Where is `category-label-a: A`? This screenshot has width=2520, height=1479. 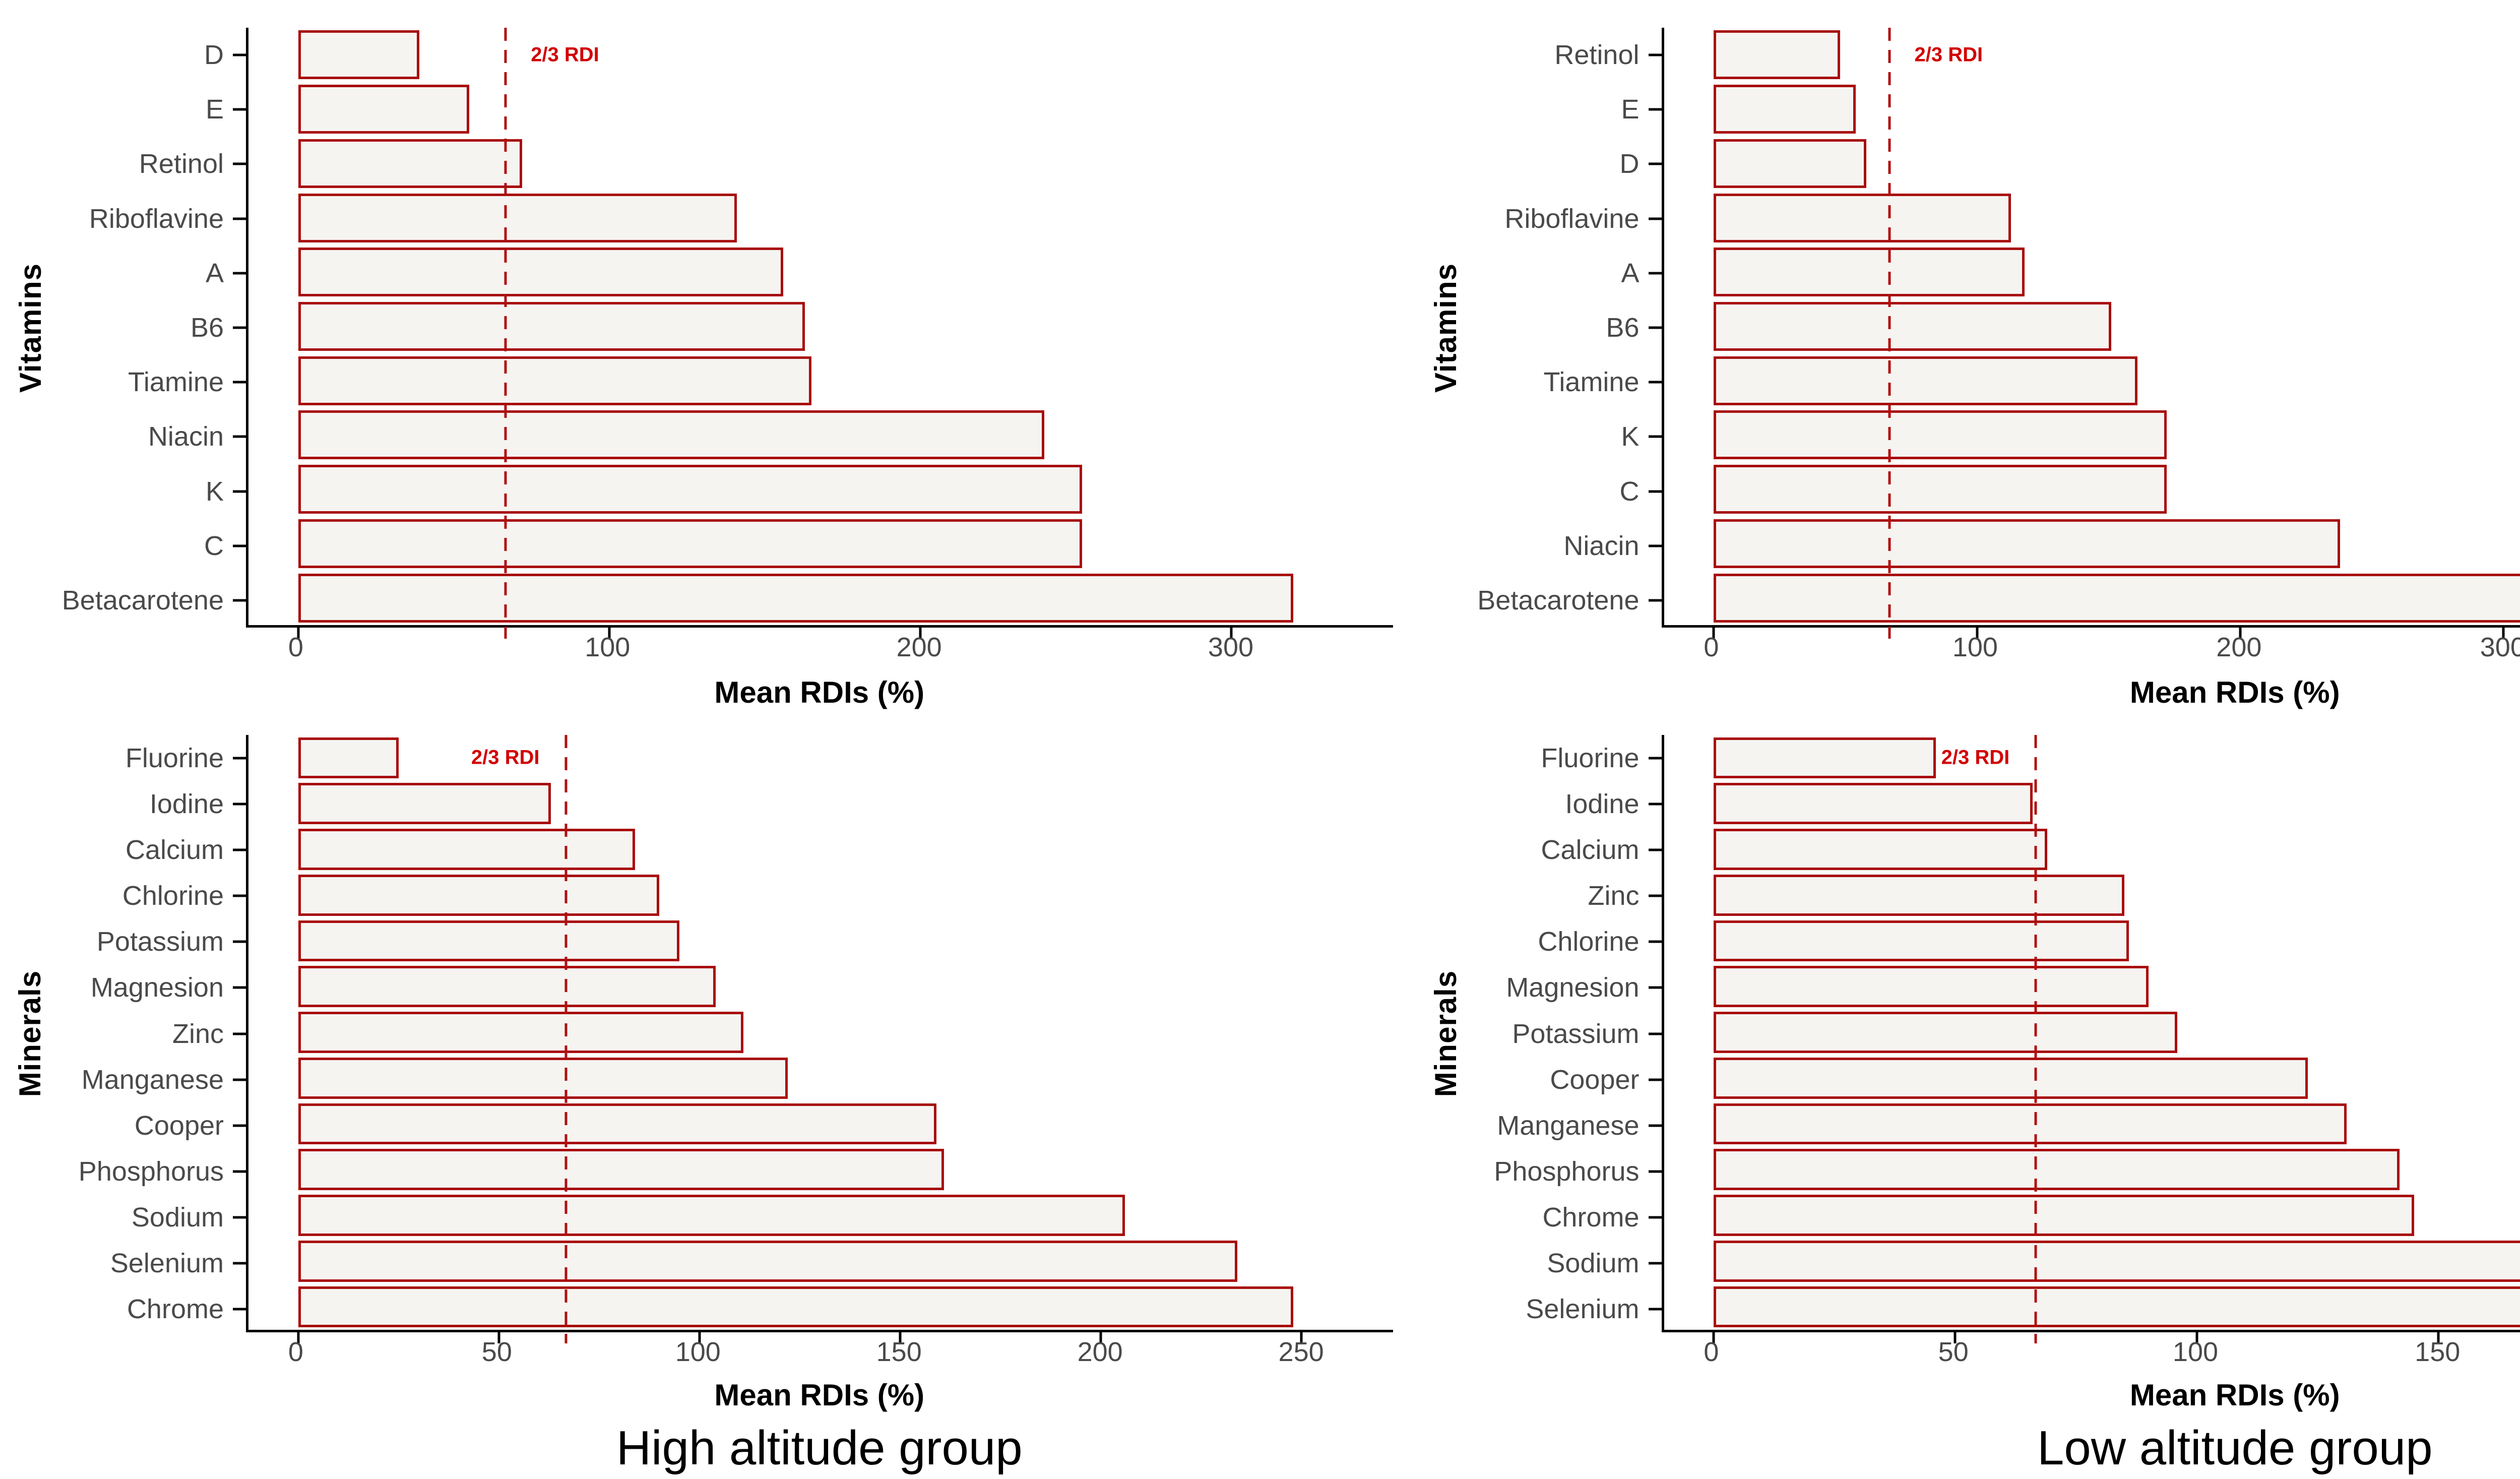 category-label-a: A is located at coordinates (215, 273).